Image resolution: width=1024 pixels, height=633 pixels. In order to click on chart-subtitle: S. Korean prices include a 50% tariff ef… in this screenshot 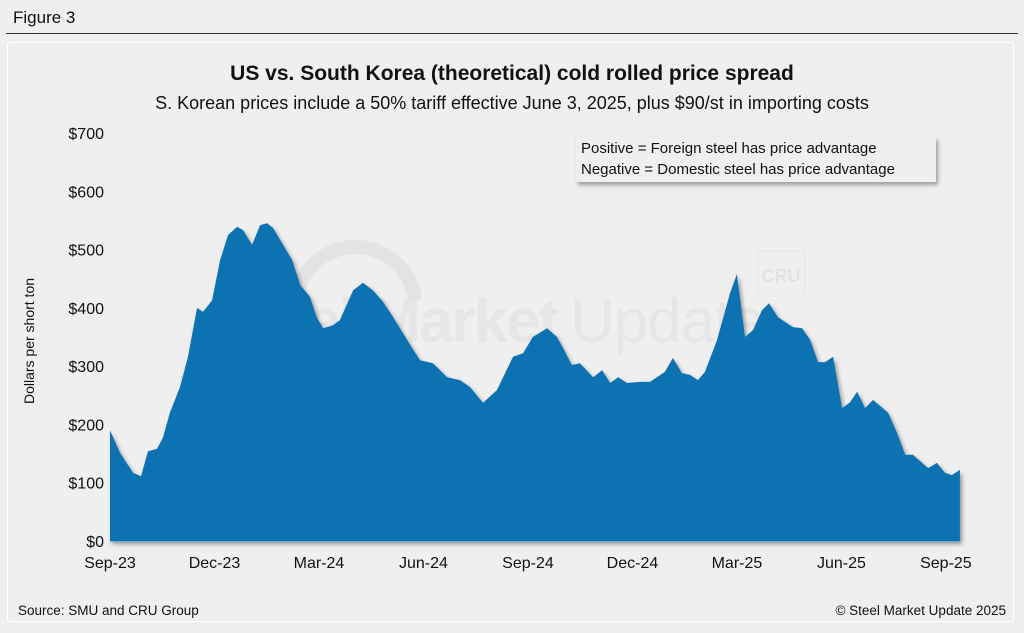, I will do `click(512, 103)`.